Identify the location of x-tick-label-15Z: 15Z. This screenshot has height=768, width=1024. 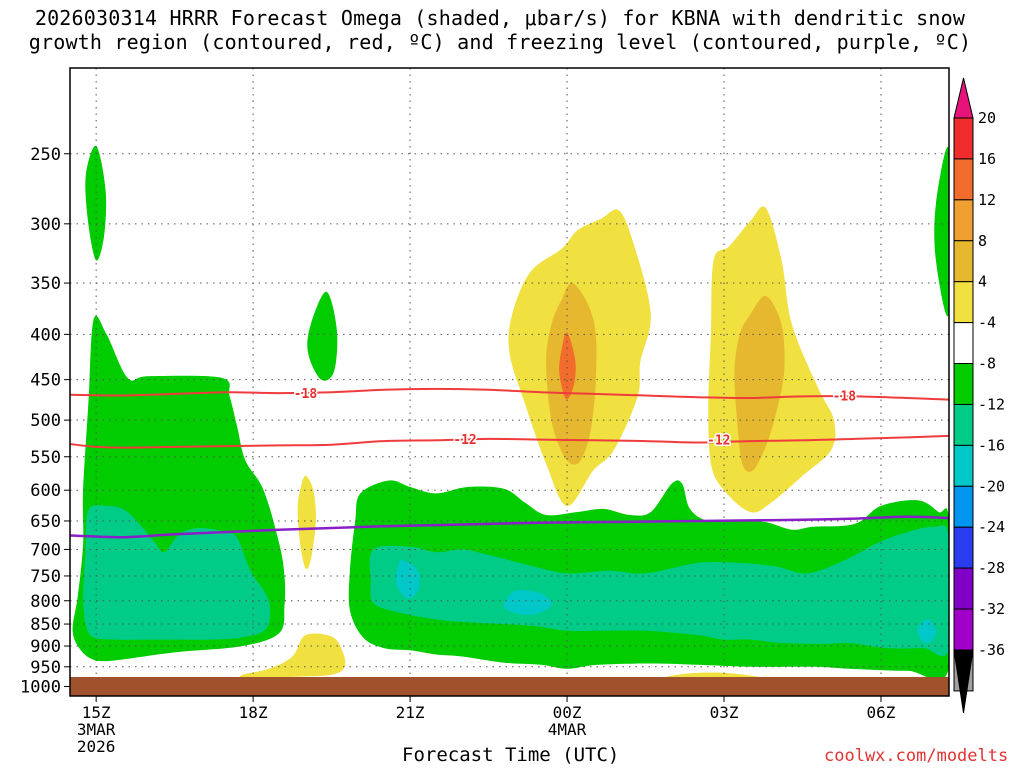
(96, 712).